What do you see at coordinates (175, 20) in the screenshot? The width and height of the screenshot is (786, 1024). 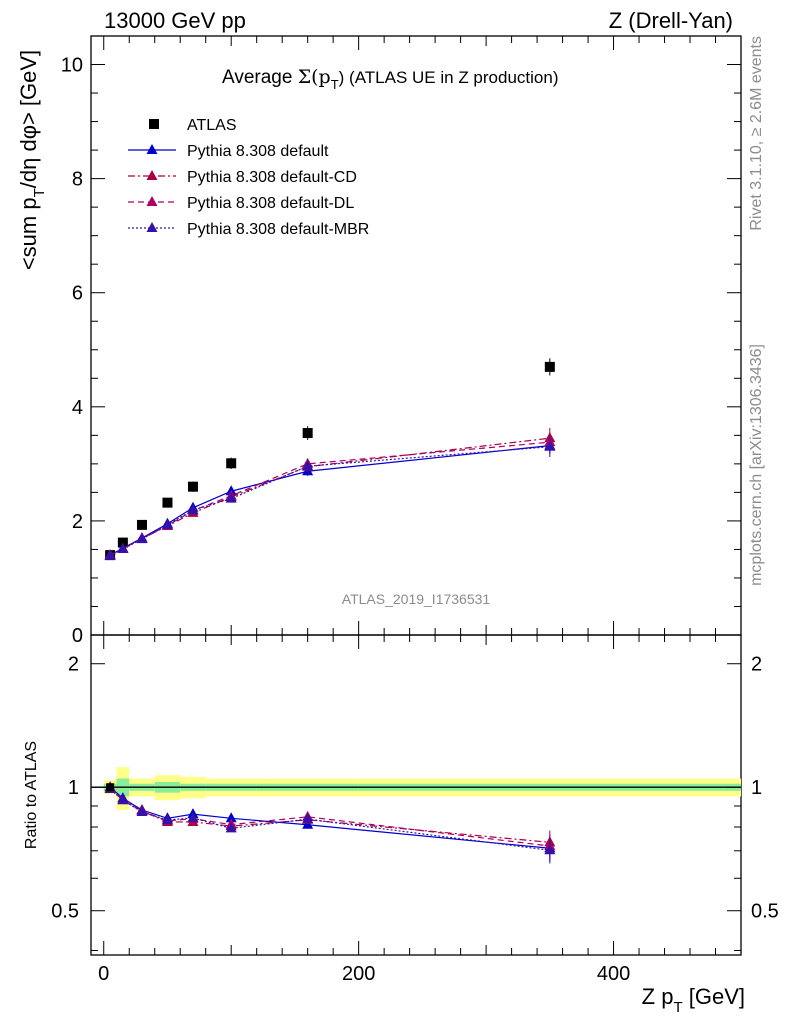 I see `header-left: 13000 GeV pp` at bounding box center [175, 20].